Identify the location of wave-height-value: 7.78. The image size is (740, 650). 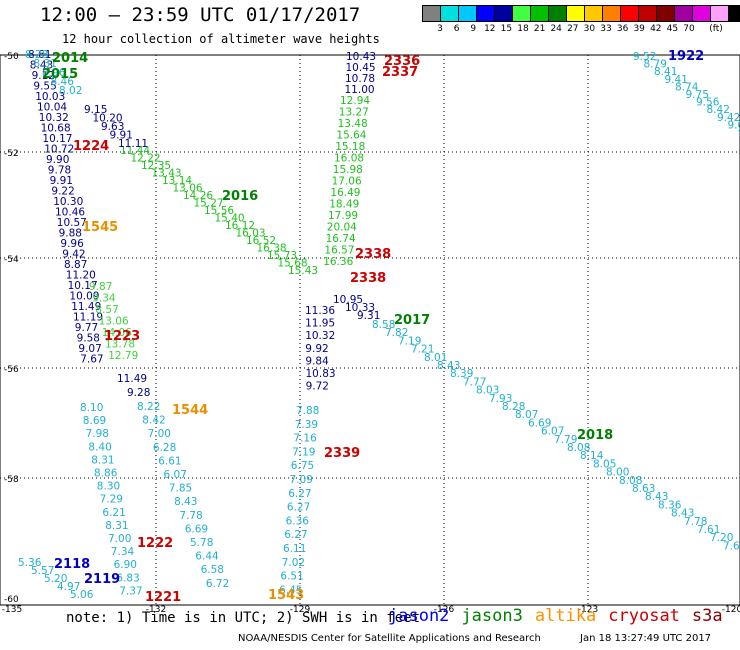
(190, 516).